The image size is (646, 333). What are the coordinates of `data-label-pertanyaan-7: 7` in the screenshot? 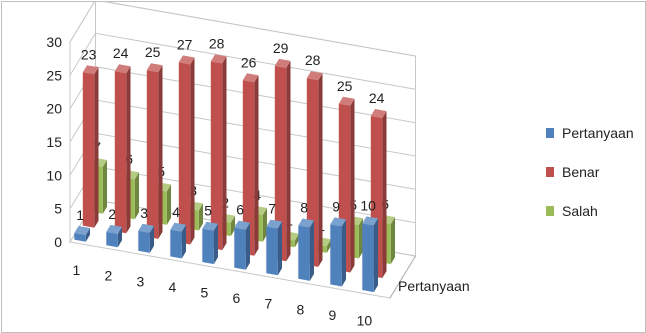 It's located at (272, 209).